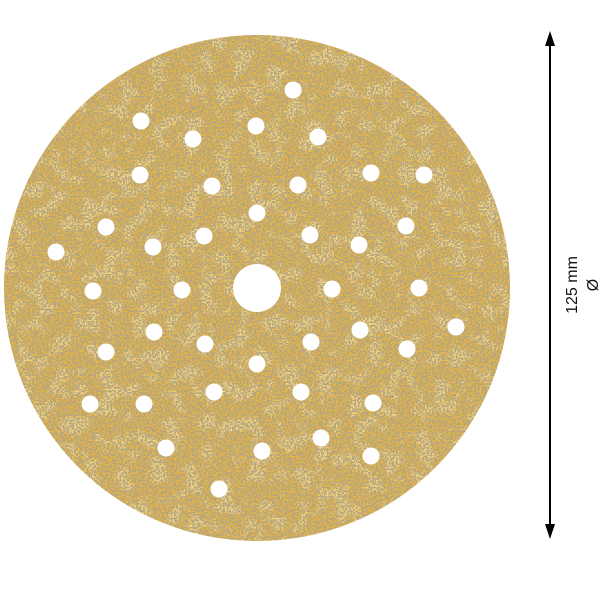 The height and width of the screenshot is (600, 600). I want to click on diameter-value: 125 mm, so click(572, 285).